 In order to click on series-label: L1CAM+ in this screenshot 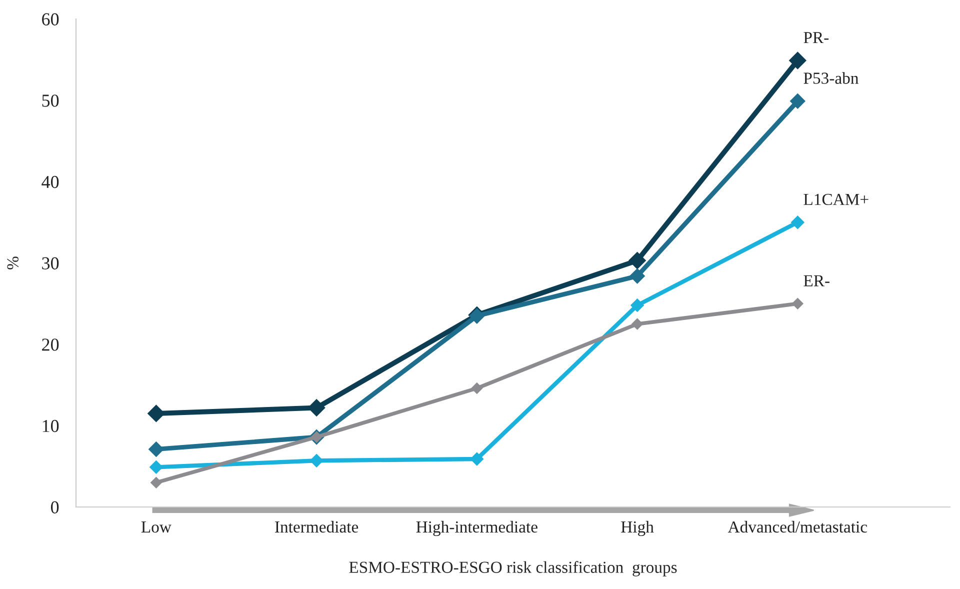, I will do `click(836, 200)`.